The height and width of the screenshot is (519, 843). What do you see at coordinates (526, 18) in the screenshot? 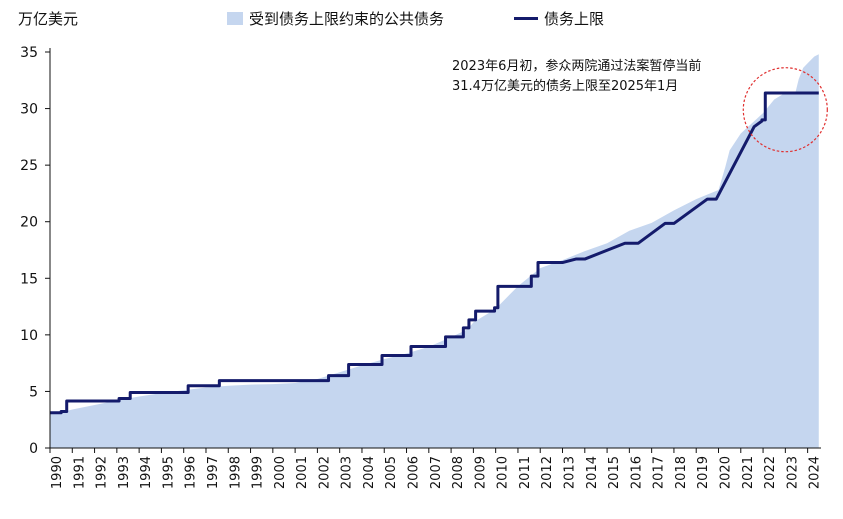
I see `legend-swatch-line` at bounding box center [526, 18].